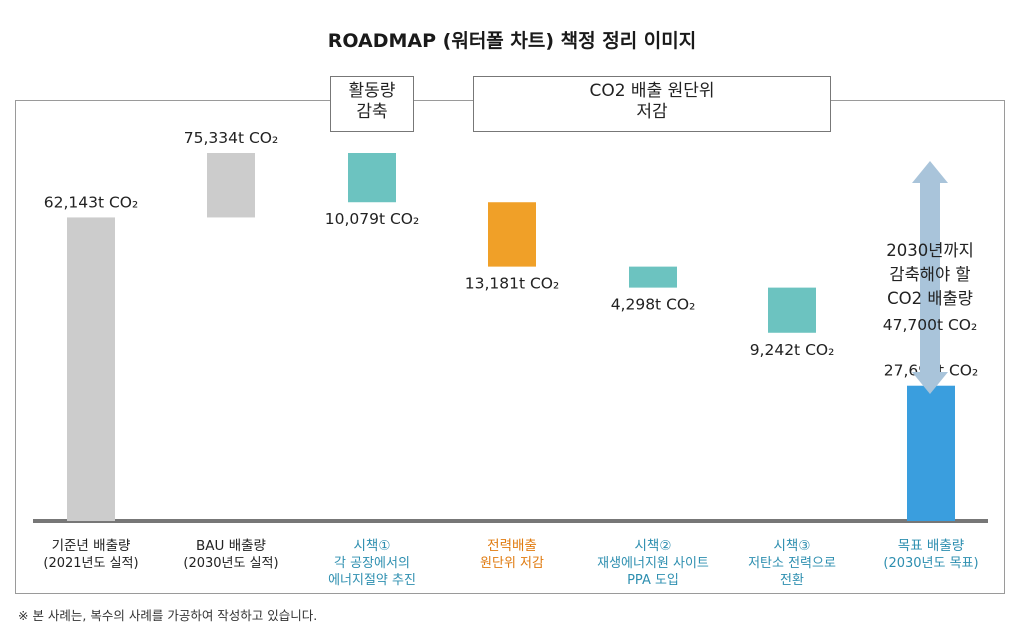 This screenshot has width=1024, height=633. What do you see at coordinates (930, 250) in the screenshot?
I see `arrow-note-line-1: 2030년까지` at bounding box center [930, 250].